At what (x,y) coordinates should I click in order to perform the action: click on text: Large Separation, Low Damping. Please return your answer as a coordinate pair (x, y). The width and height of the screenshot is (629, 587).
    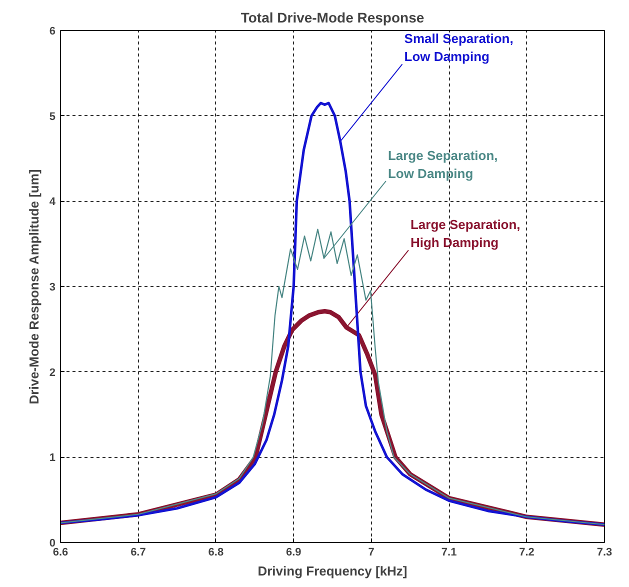
    Looking at the image, I should click on (443, 165).